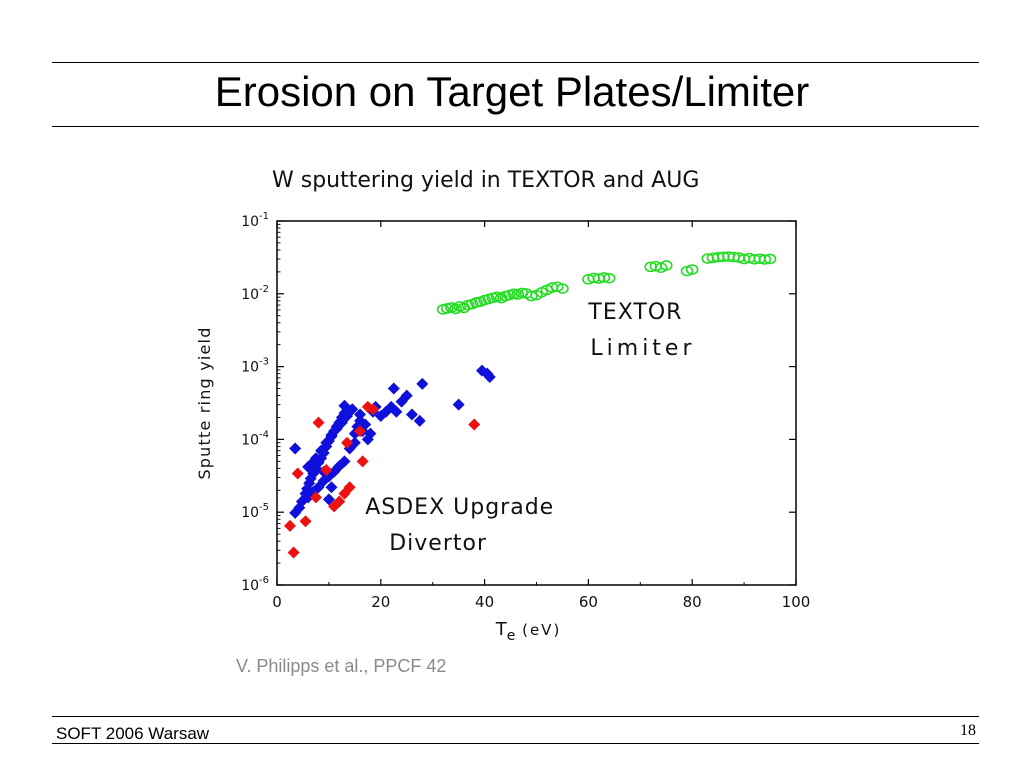  I want to click on x-tick-label: 100, so click(796, 602).